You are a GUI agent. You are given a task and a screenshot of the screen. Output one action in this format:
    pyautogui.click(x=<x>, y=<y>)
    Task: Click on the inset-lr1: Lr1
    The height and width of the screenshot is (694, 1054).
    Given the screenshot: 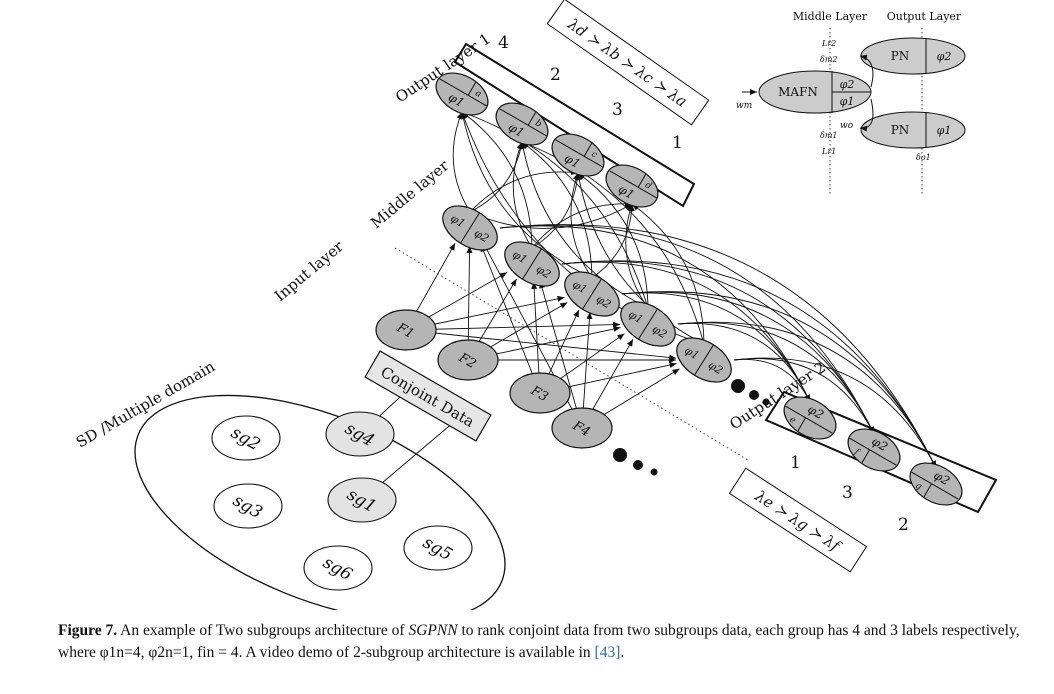 What is the action you would take?
    pyautogui.click(x=828, y=151)
    